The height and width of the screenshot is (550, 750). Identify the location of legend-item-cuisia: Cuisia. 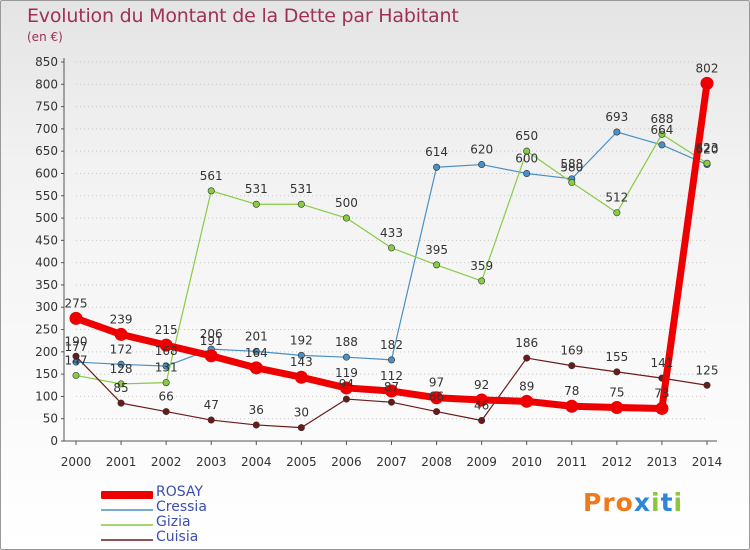
(201, 538).